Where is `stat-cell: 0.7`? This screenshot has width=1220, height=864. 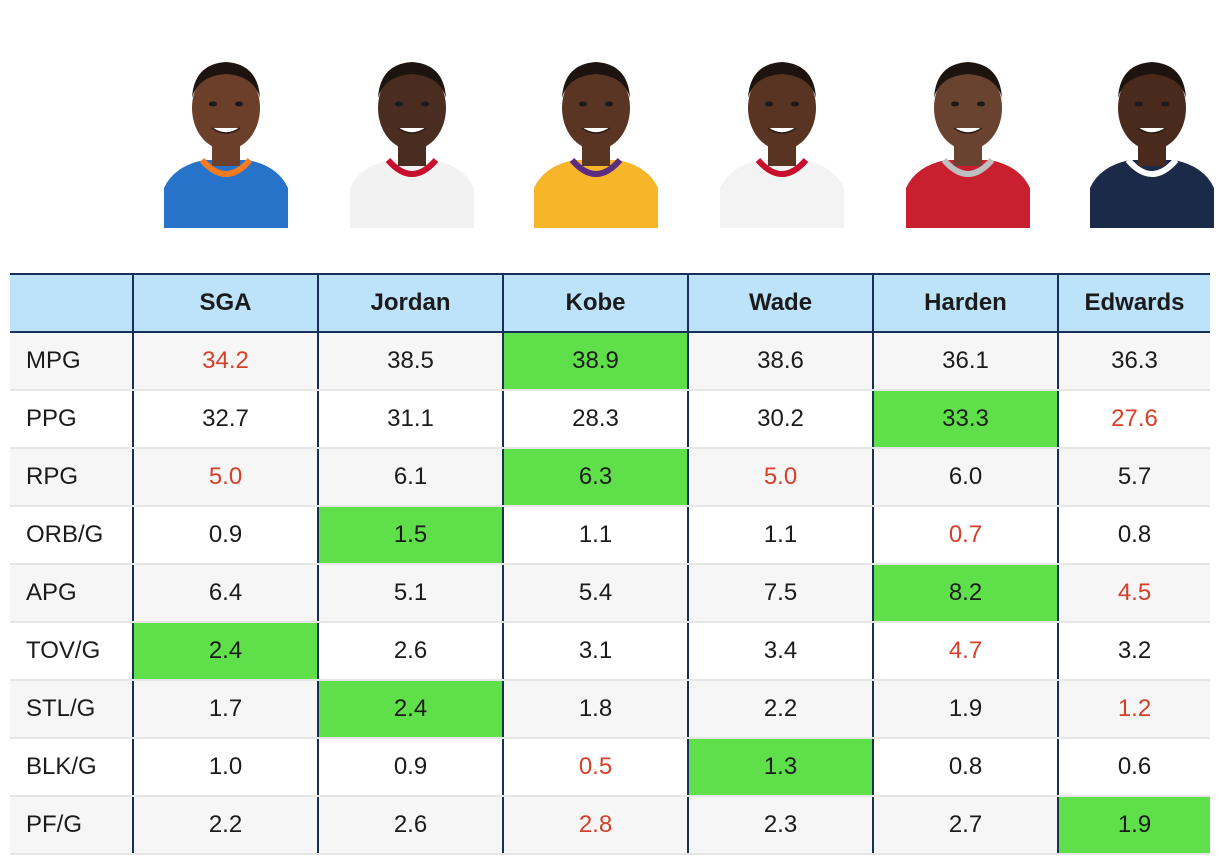
stat-cell: 0.7 is located at coordinates (965, 535).